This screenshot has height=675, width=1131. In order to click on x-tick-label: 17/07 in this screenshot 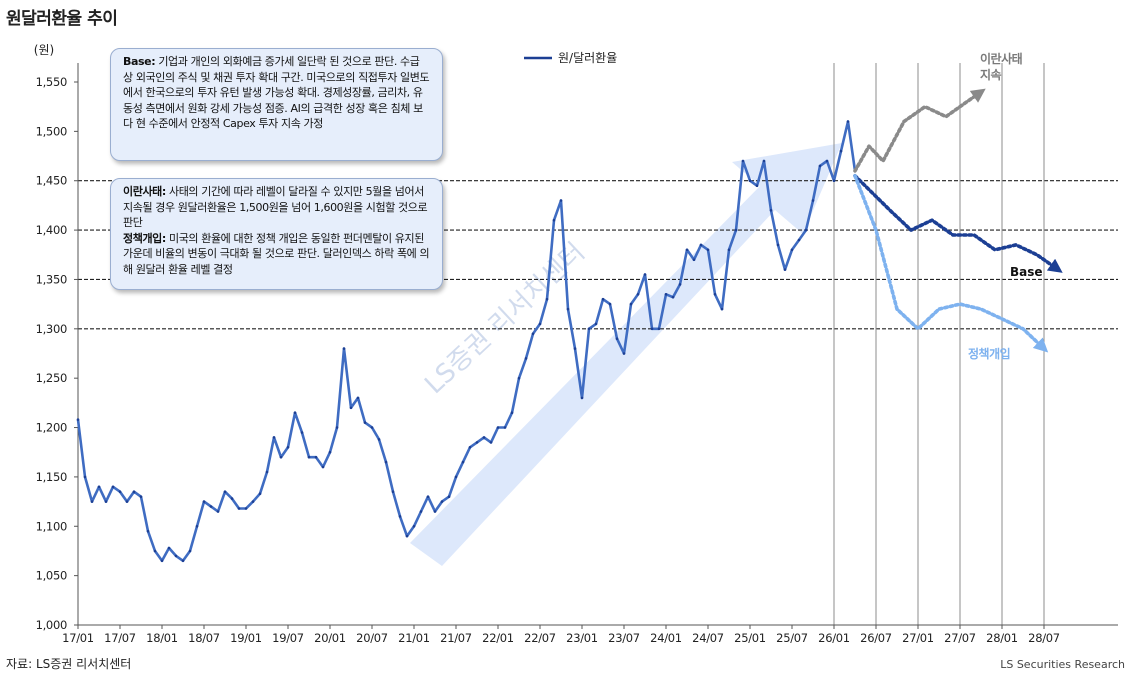, I will do `click(120, 638)`.